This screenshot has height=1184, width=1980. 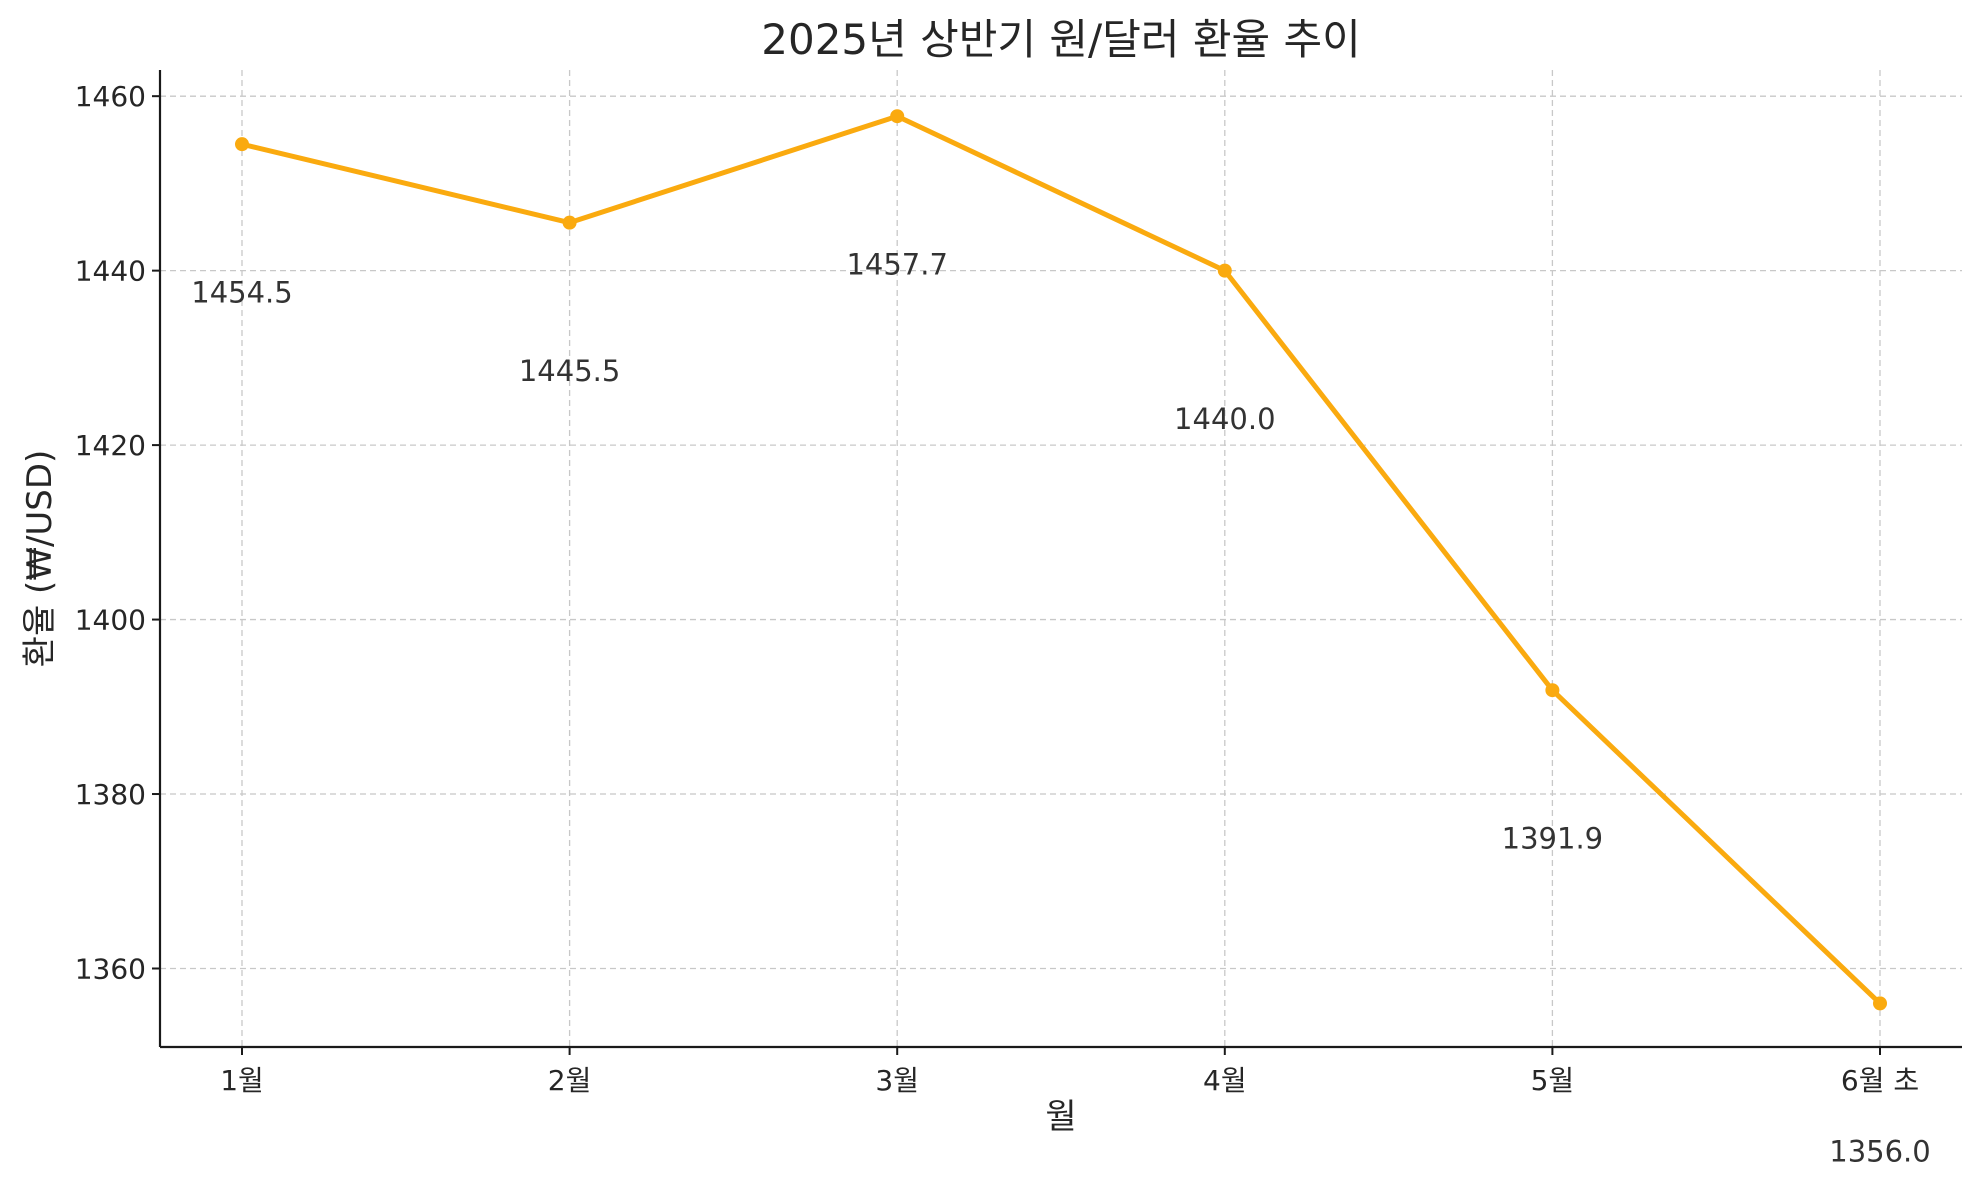 What do you see at coordinates (117, 532) in the screenshot?
I see `y-axis-ticks: 1360 1380 1400 1420 1440 1460` at bounding box center [117, 532].